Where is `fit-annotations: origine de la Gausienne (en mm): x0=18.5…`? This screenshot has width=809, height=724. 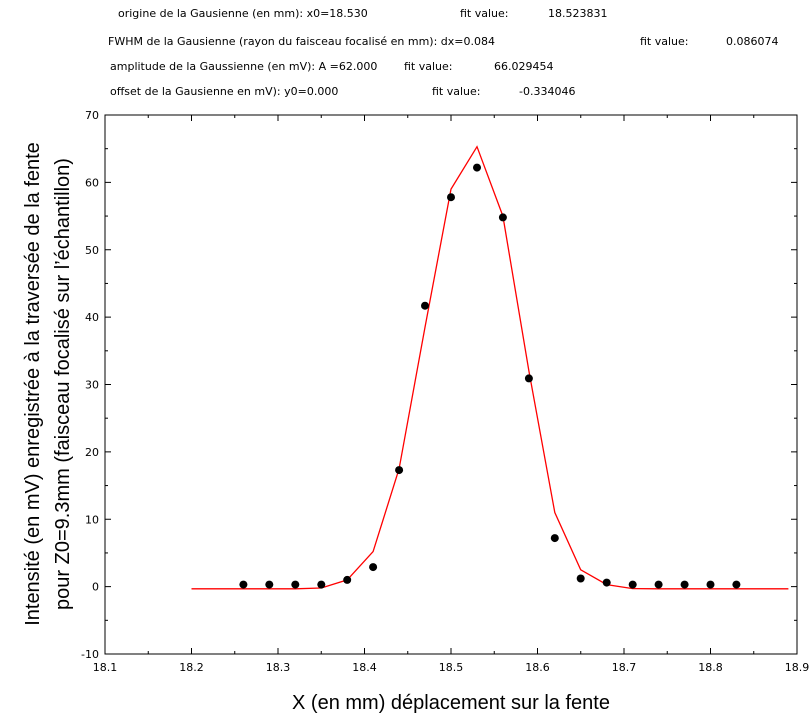
fit-annotations: origine de la Gausienne (en mm): x0=18.5… is located at coordinates (443, 52).